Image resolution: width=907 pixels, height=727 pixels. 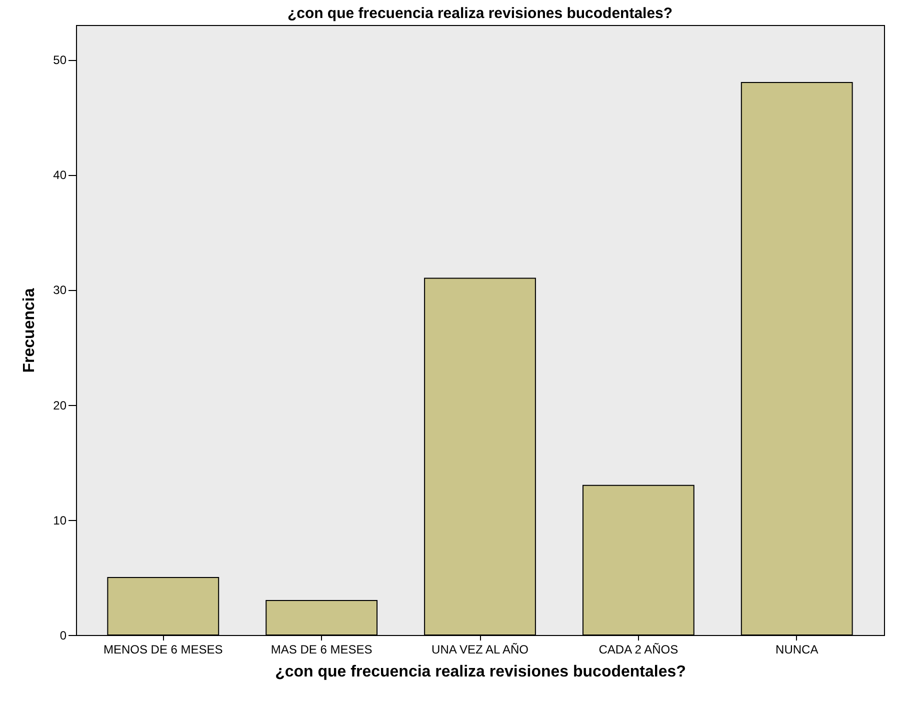 I want to click on y-axis-title: Frecuencia, so click(x=29, y=330).